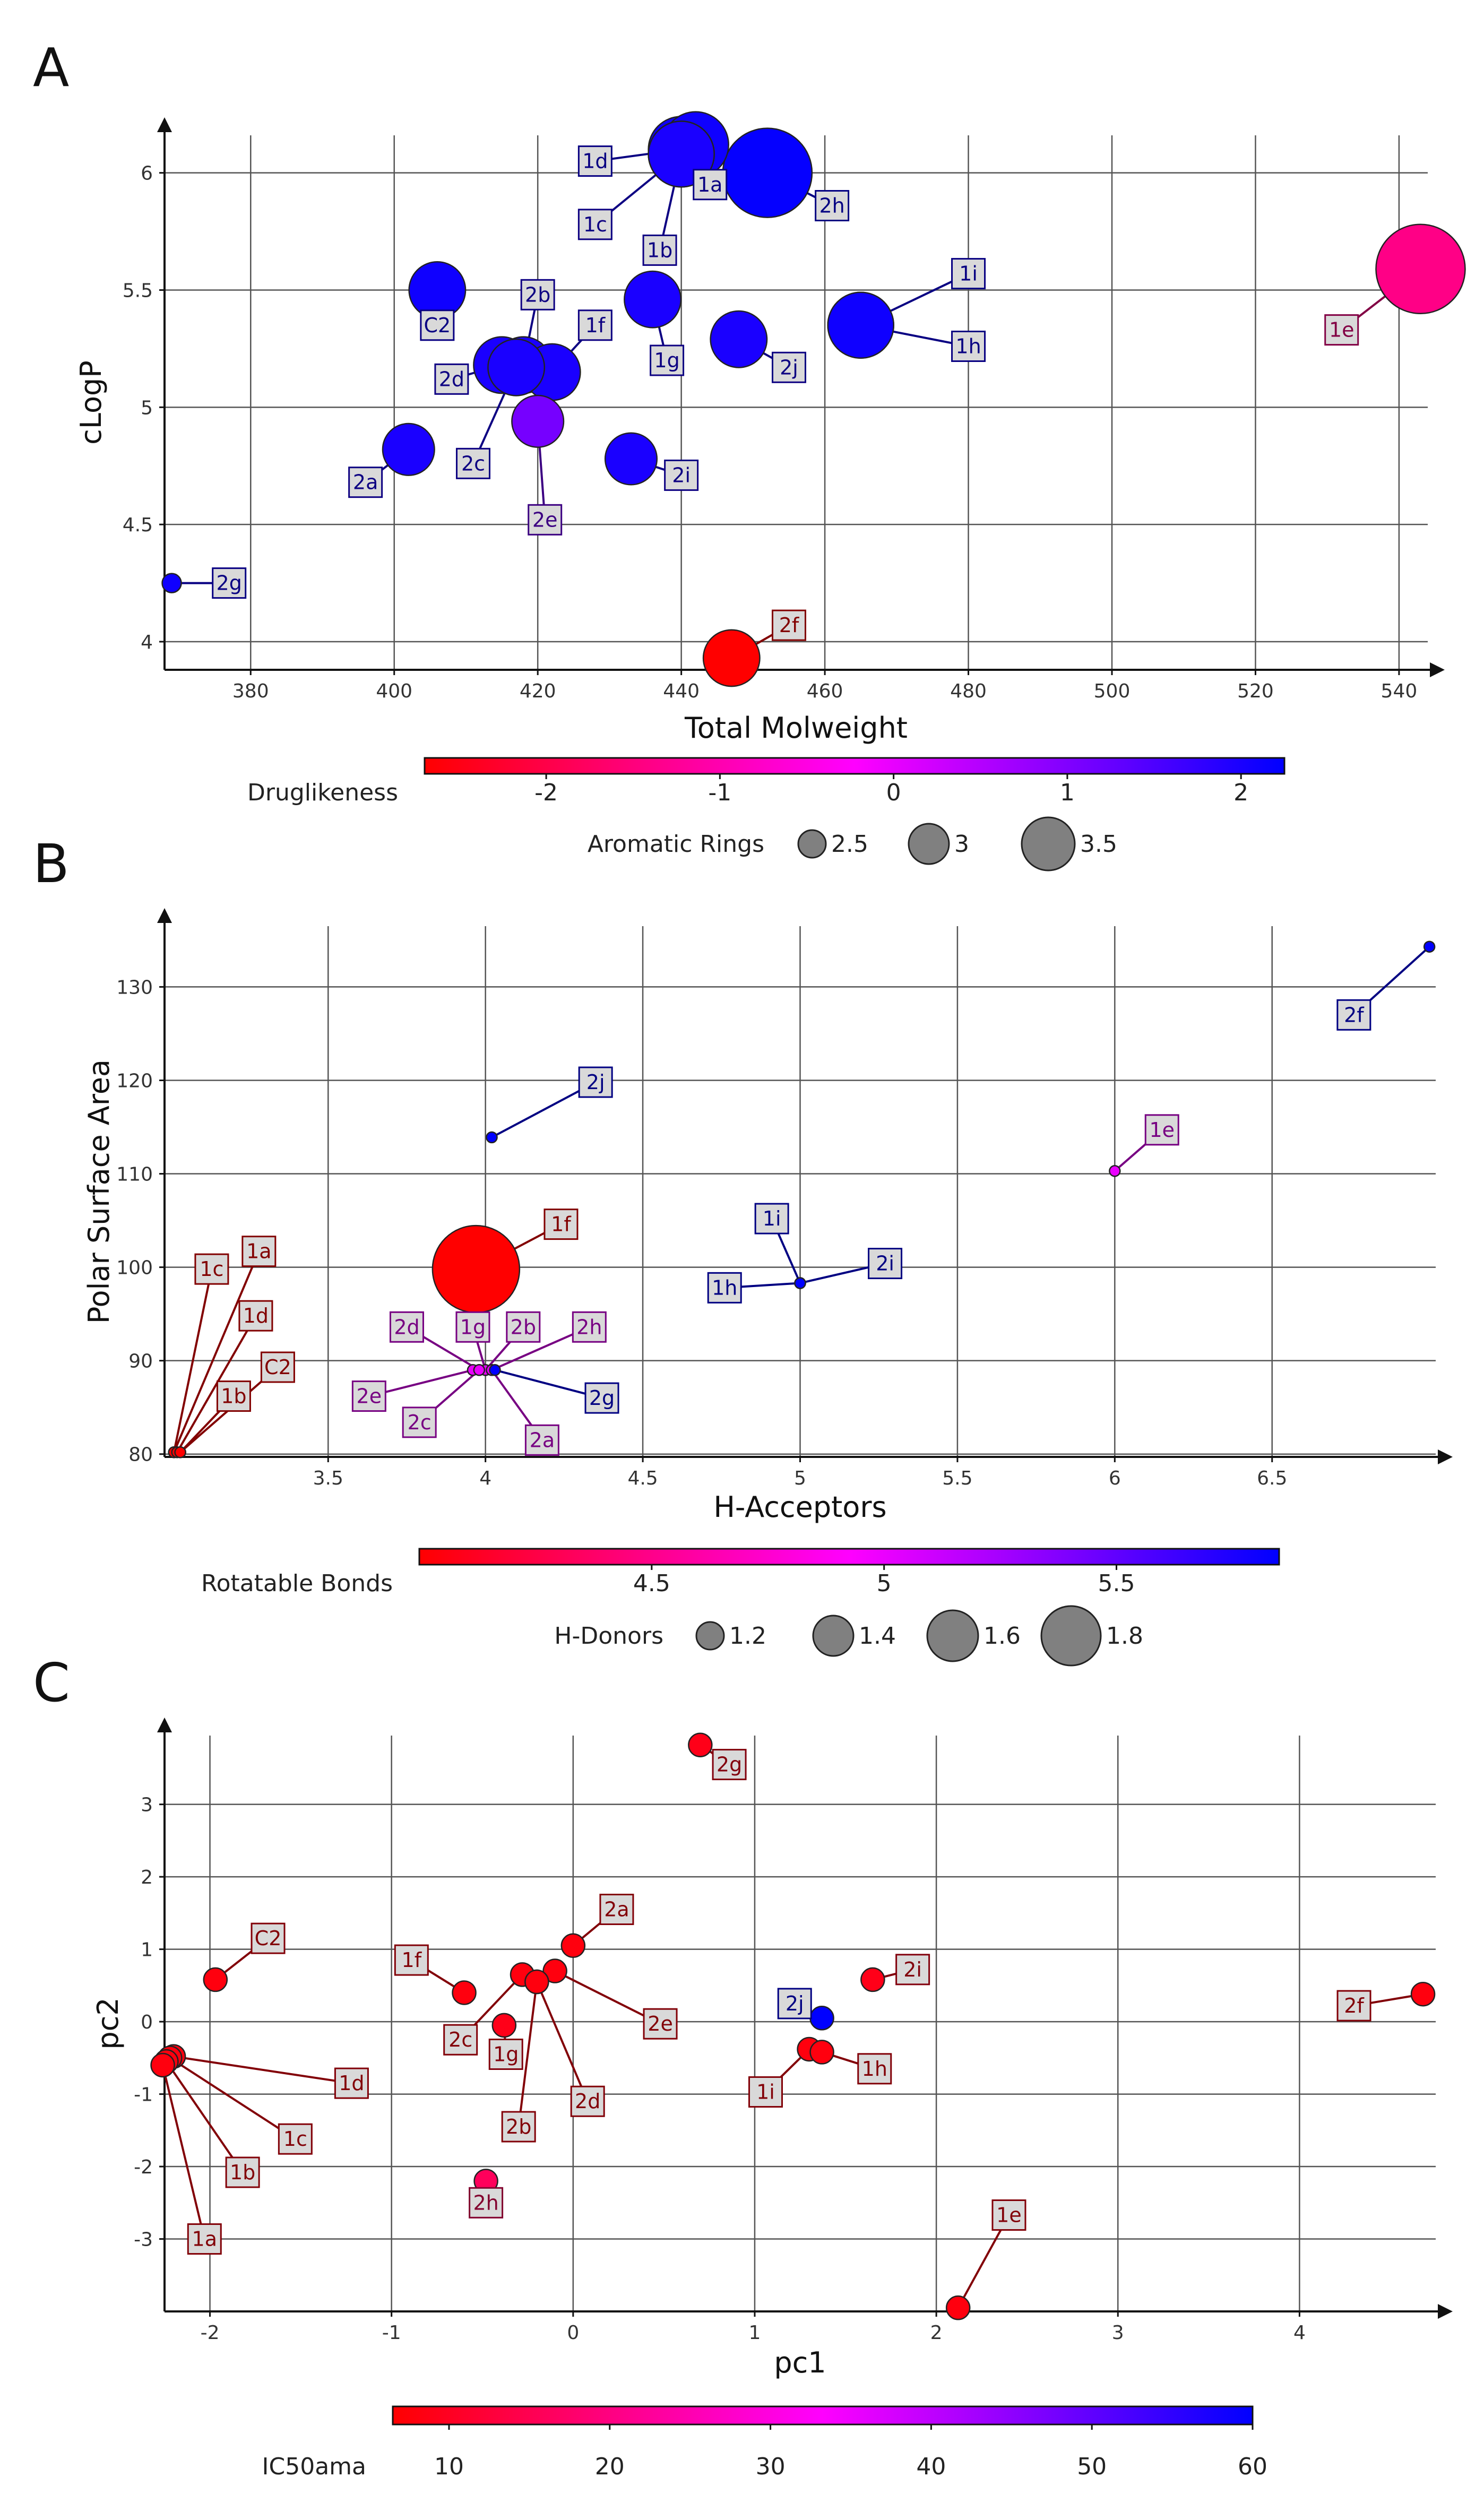 The width and height of the screenshot is (1484, 2494). Describe the element at coordinates (369, 1396) in the screenshot. I see `data-label-text: 2e` at that location.